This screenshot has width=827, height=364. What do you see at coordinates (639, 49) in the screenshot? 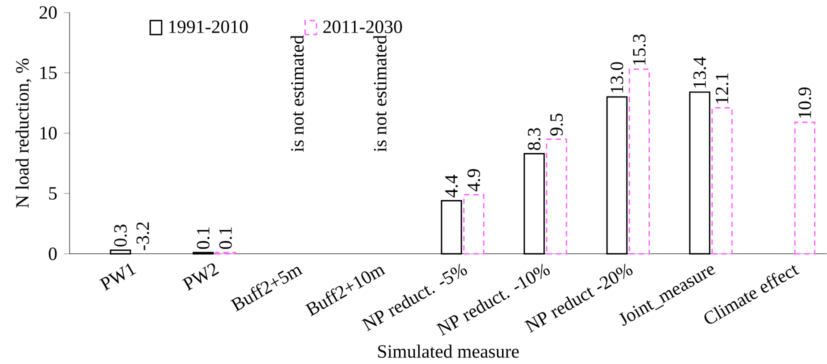
I see `data-label: 15.3` at bounding box center [639, 49].